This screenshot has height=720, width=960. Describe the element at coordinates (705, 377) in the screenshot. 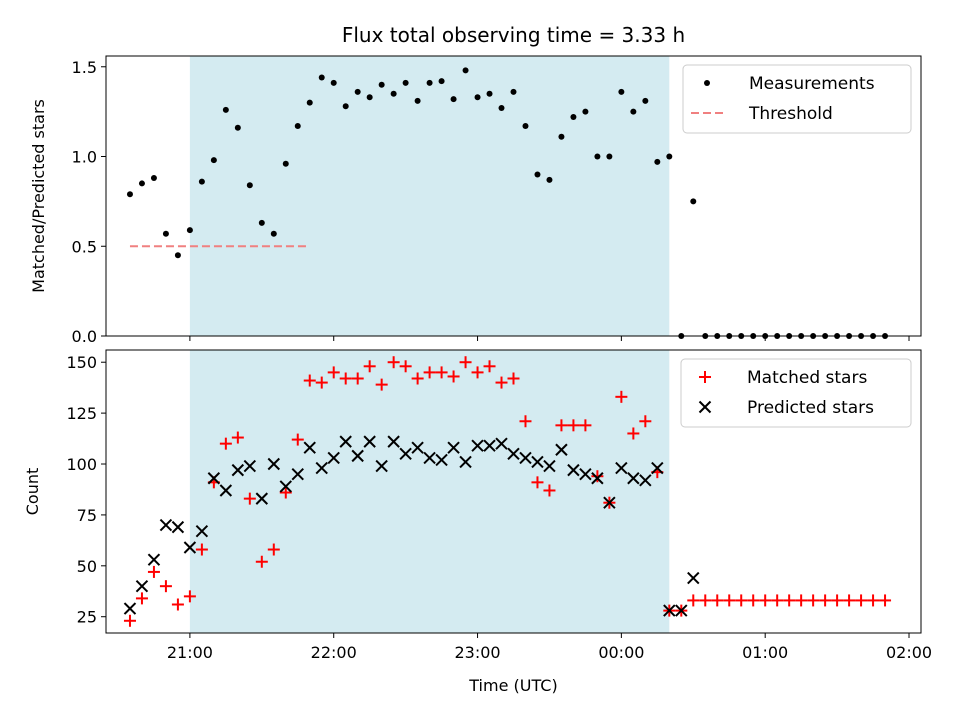

I see `legend-matched-swatch` at that location.